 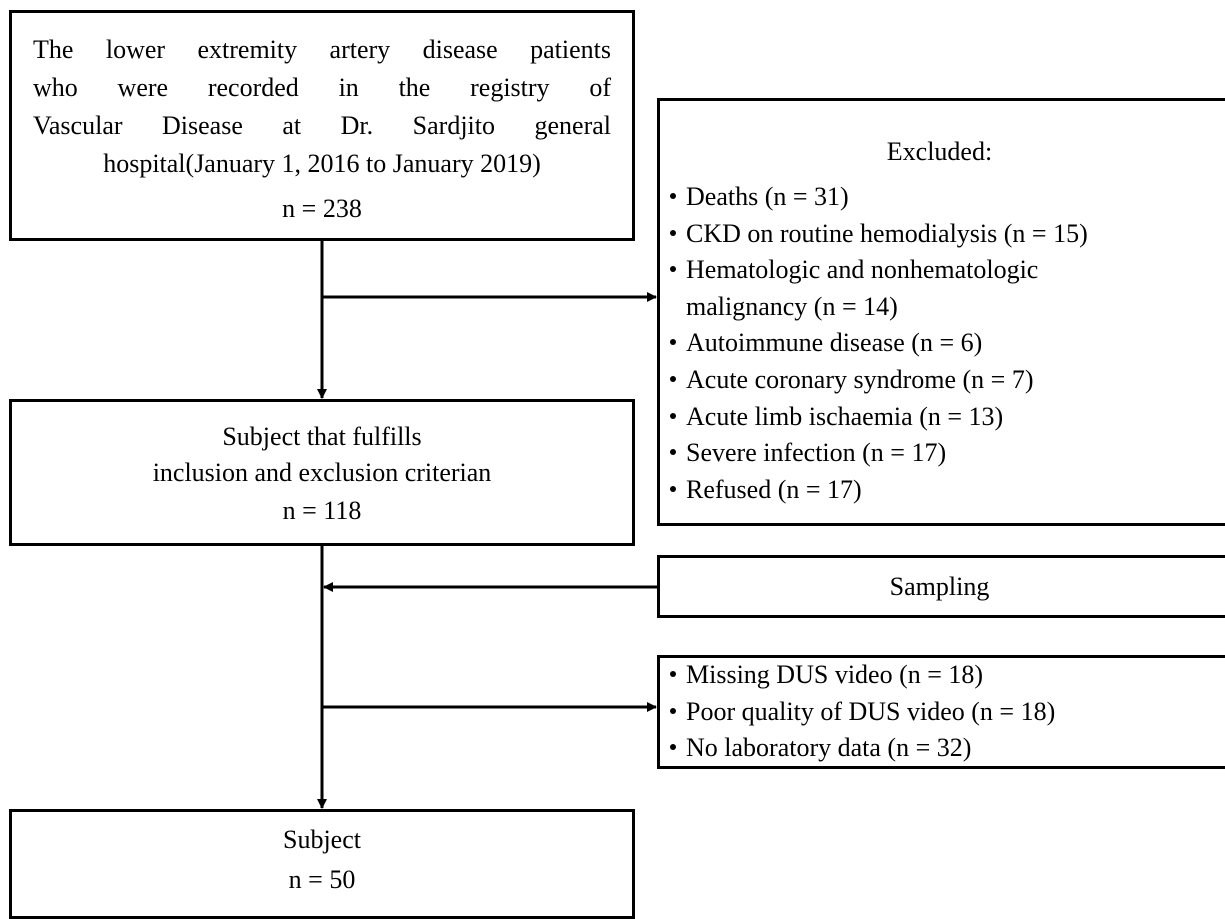 What do you see at coordinates (322, 839) in the screenshot?
I see `node-text: Subject` at bounding box center [322, 839].